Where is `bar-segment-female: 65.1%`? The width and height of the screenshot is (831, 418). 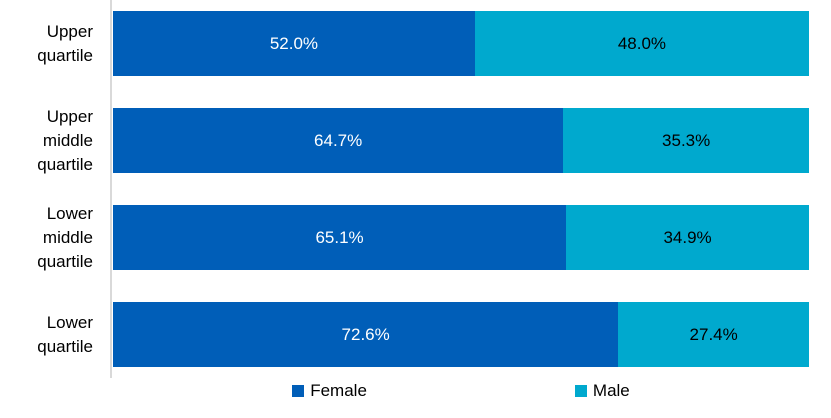 bar-segment-female: 65.1% is located at coordinates (340, 237).